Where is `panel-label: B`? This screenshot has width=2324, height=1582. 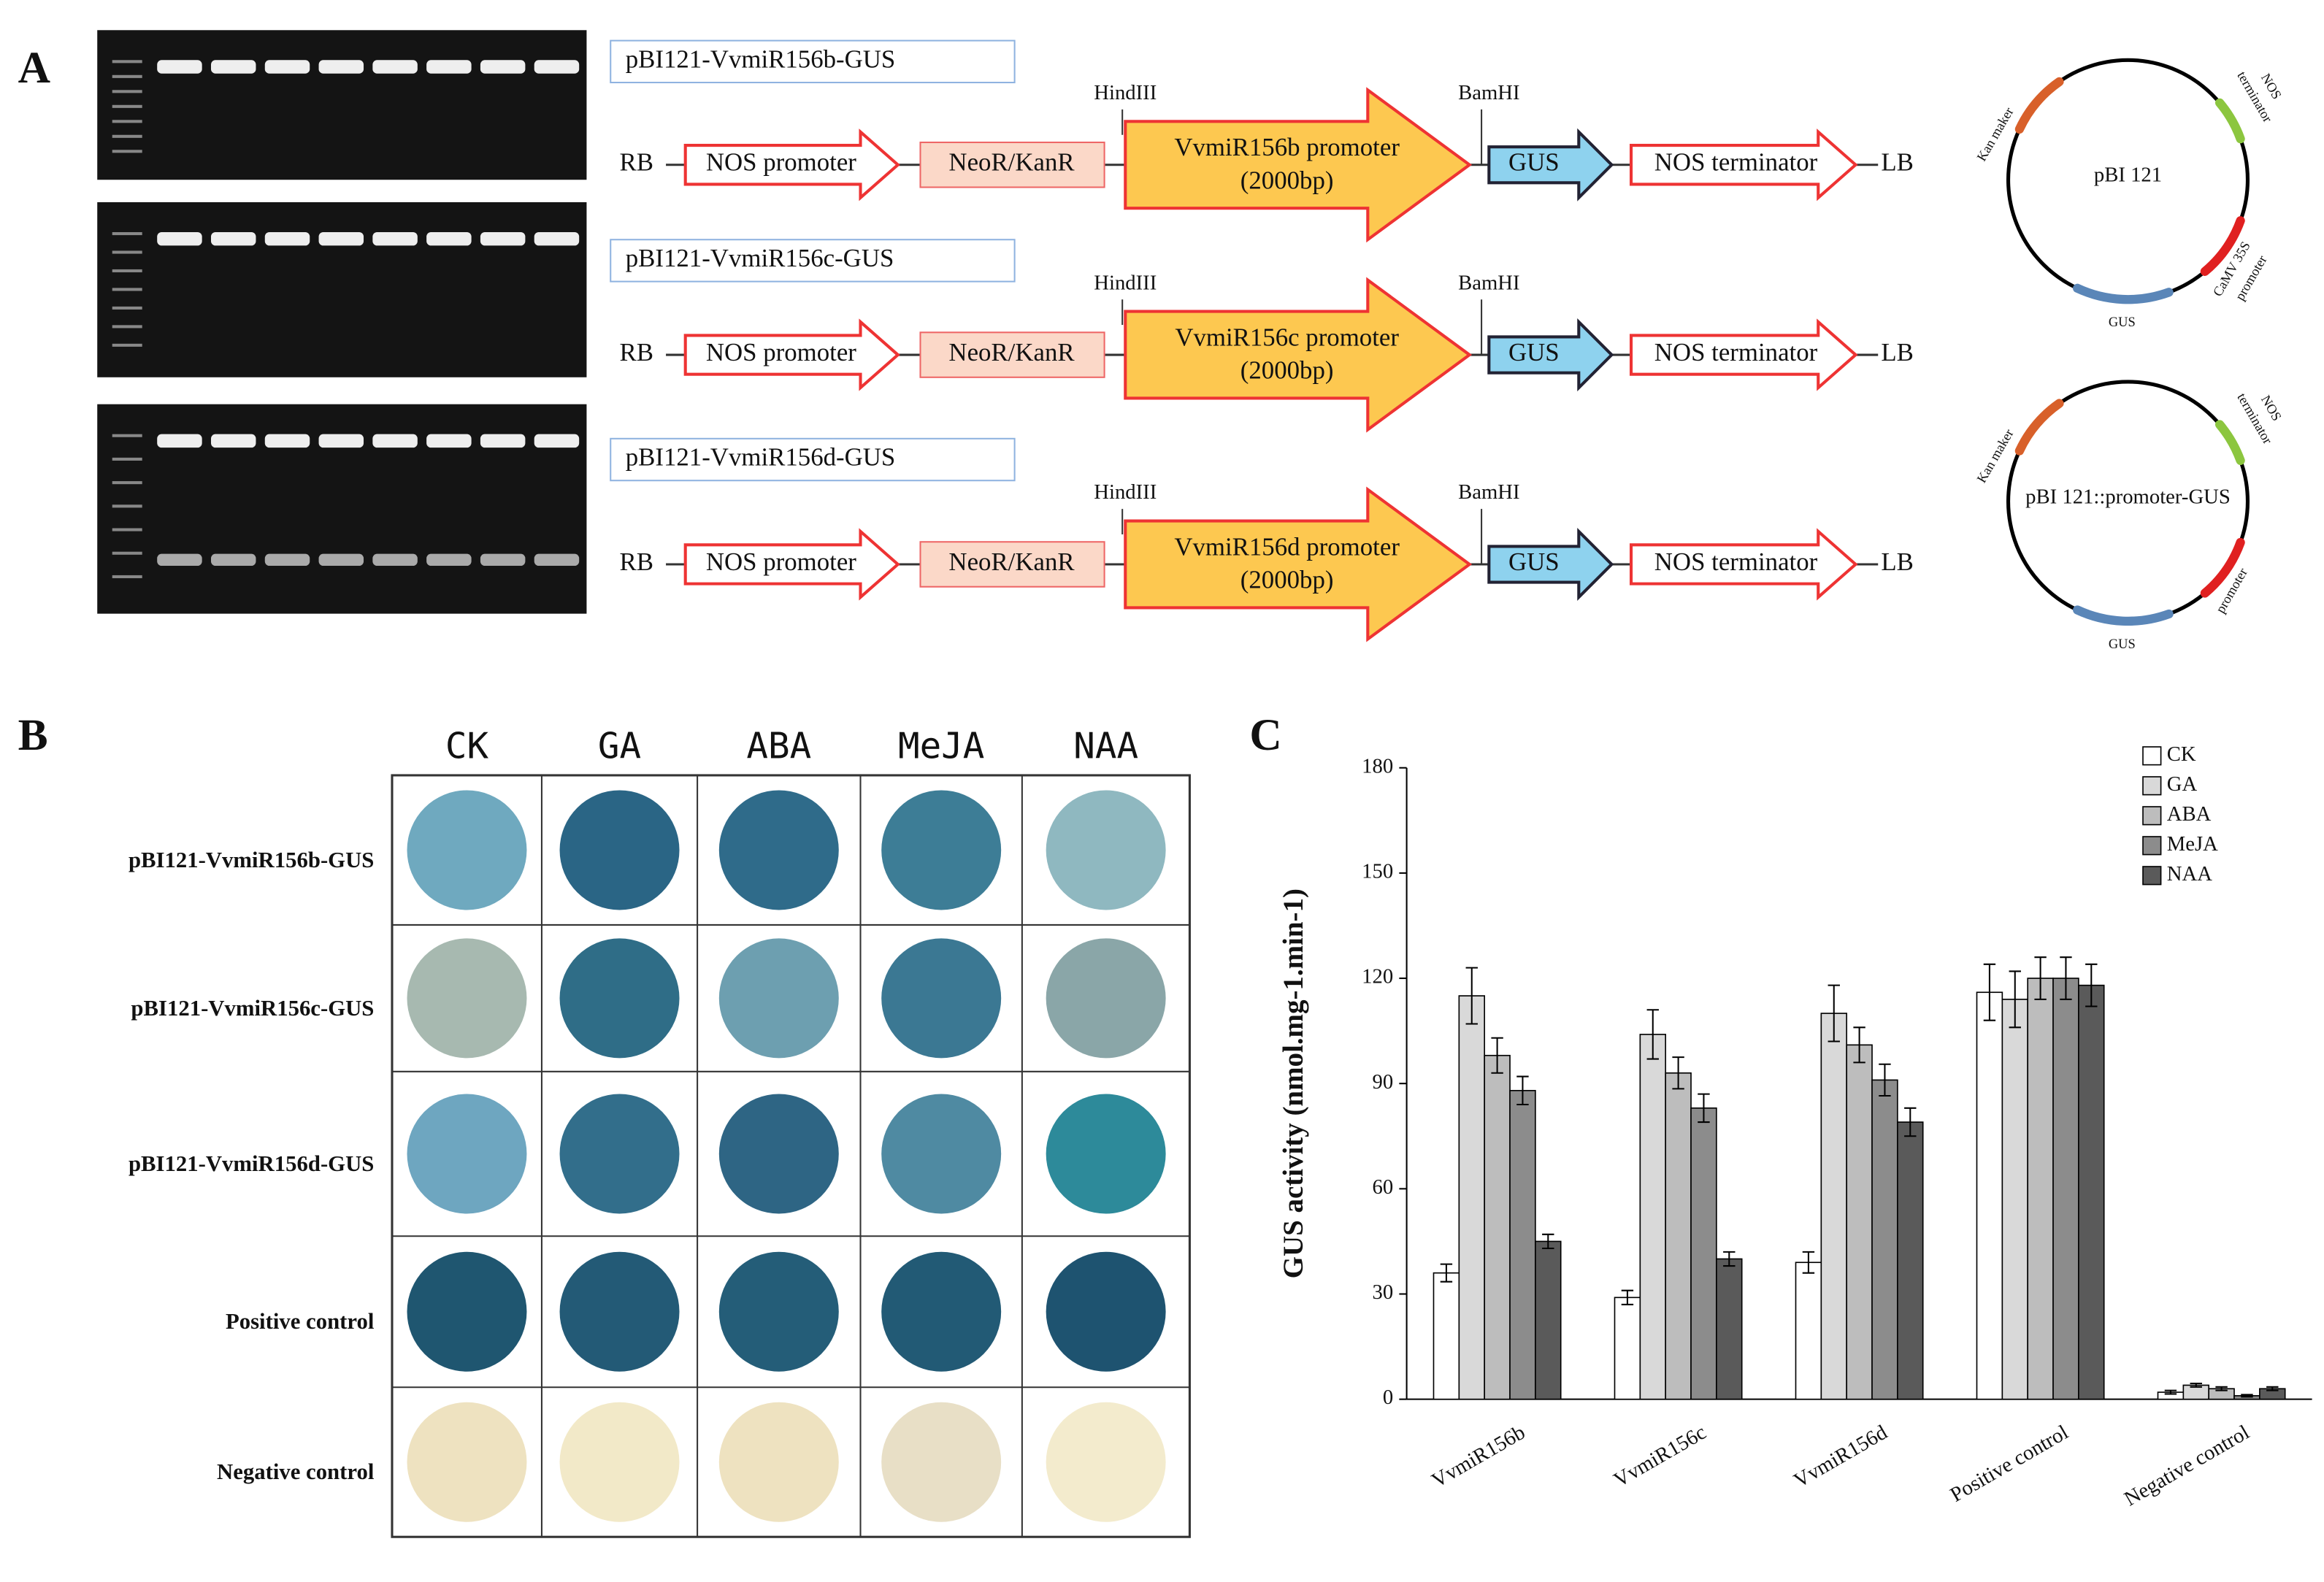 panel-label: B is located at coordinates (33, 735).